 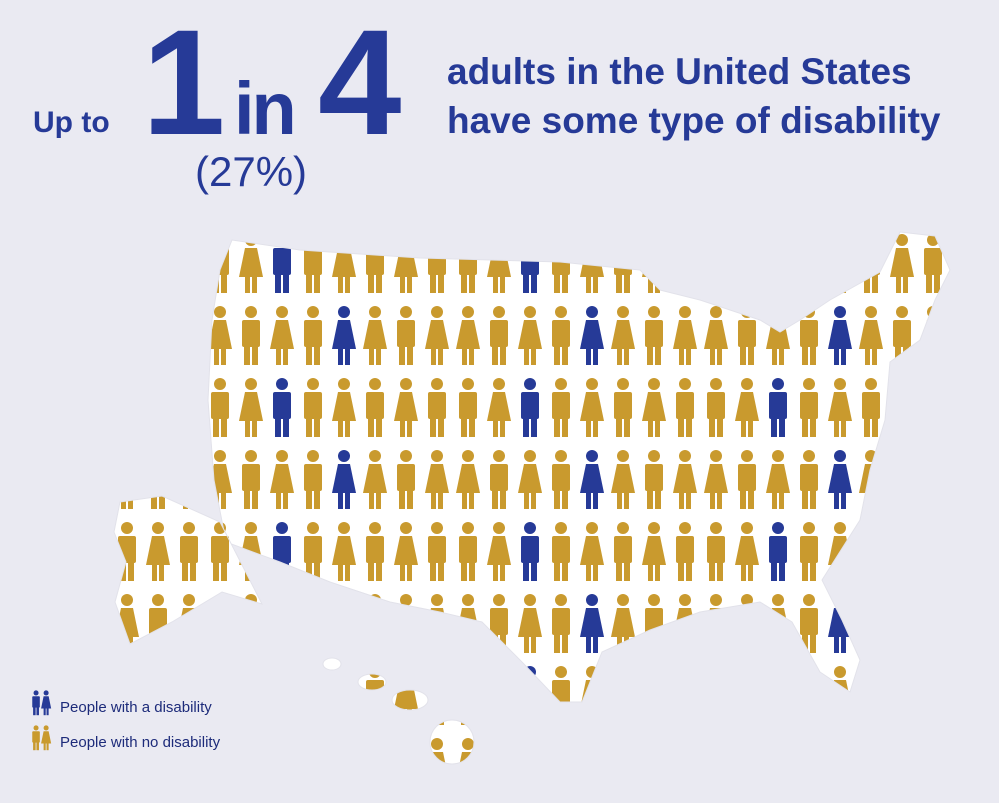 What do you see at coordinates (264, 108) in the screenshot?
I see `headline-middle: in` at bounding box center [264, 108].